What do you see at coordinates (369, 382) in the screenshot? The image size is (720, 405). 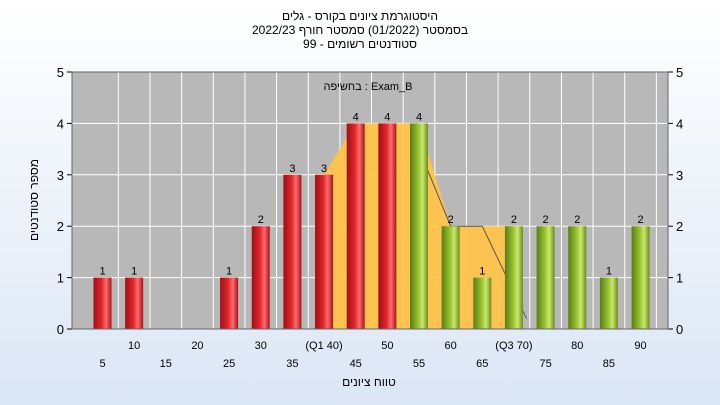 I see `x-axis-title: טווח ציונים` at bounding box center [369, 382].